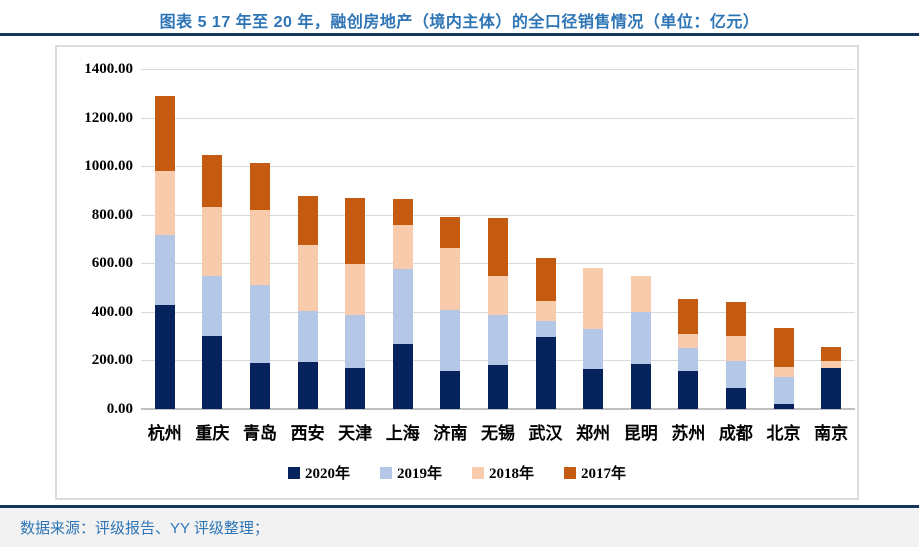 This screenshot has height=547, width=919. Describe the element at coordinates (144, 528) in the screenshot. I see `data-source-text: 数据来源：评级报告、YY 评级整理；` at that location.